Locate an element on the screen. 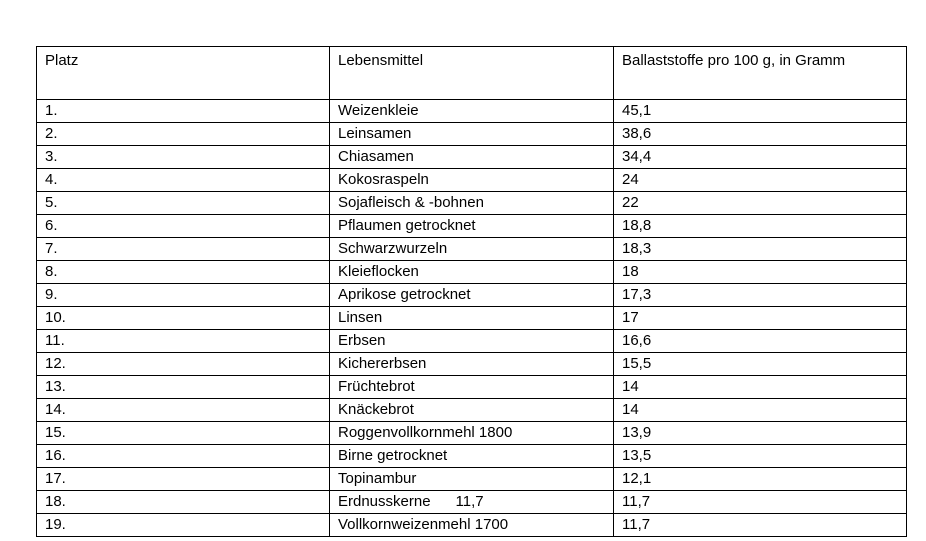 The width and height of the screenshot is (926, 541). cell-lebensmittel: Leinsamen is located at coordinates (471, 134).